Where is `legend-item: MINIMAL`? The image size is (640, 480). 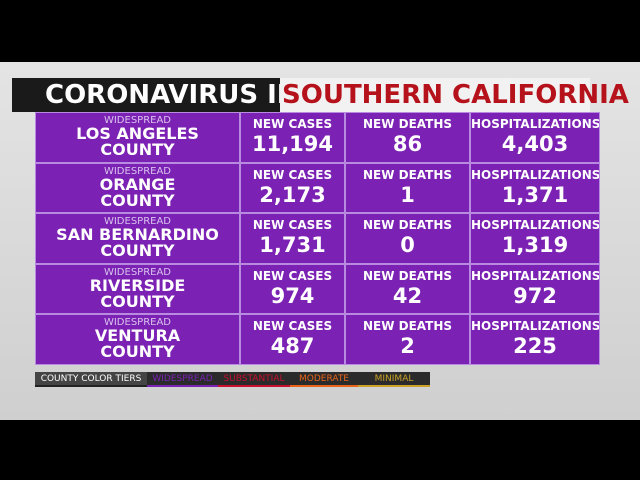 legend-item: MINIMAL is located at coordinates (394, 379).